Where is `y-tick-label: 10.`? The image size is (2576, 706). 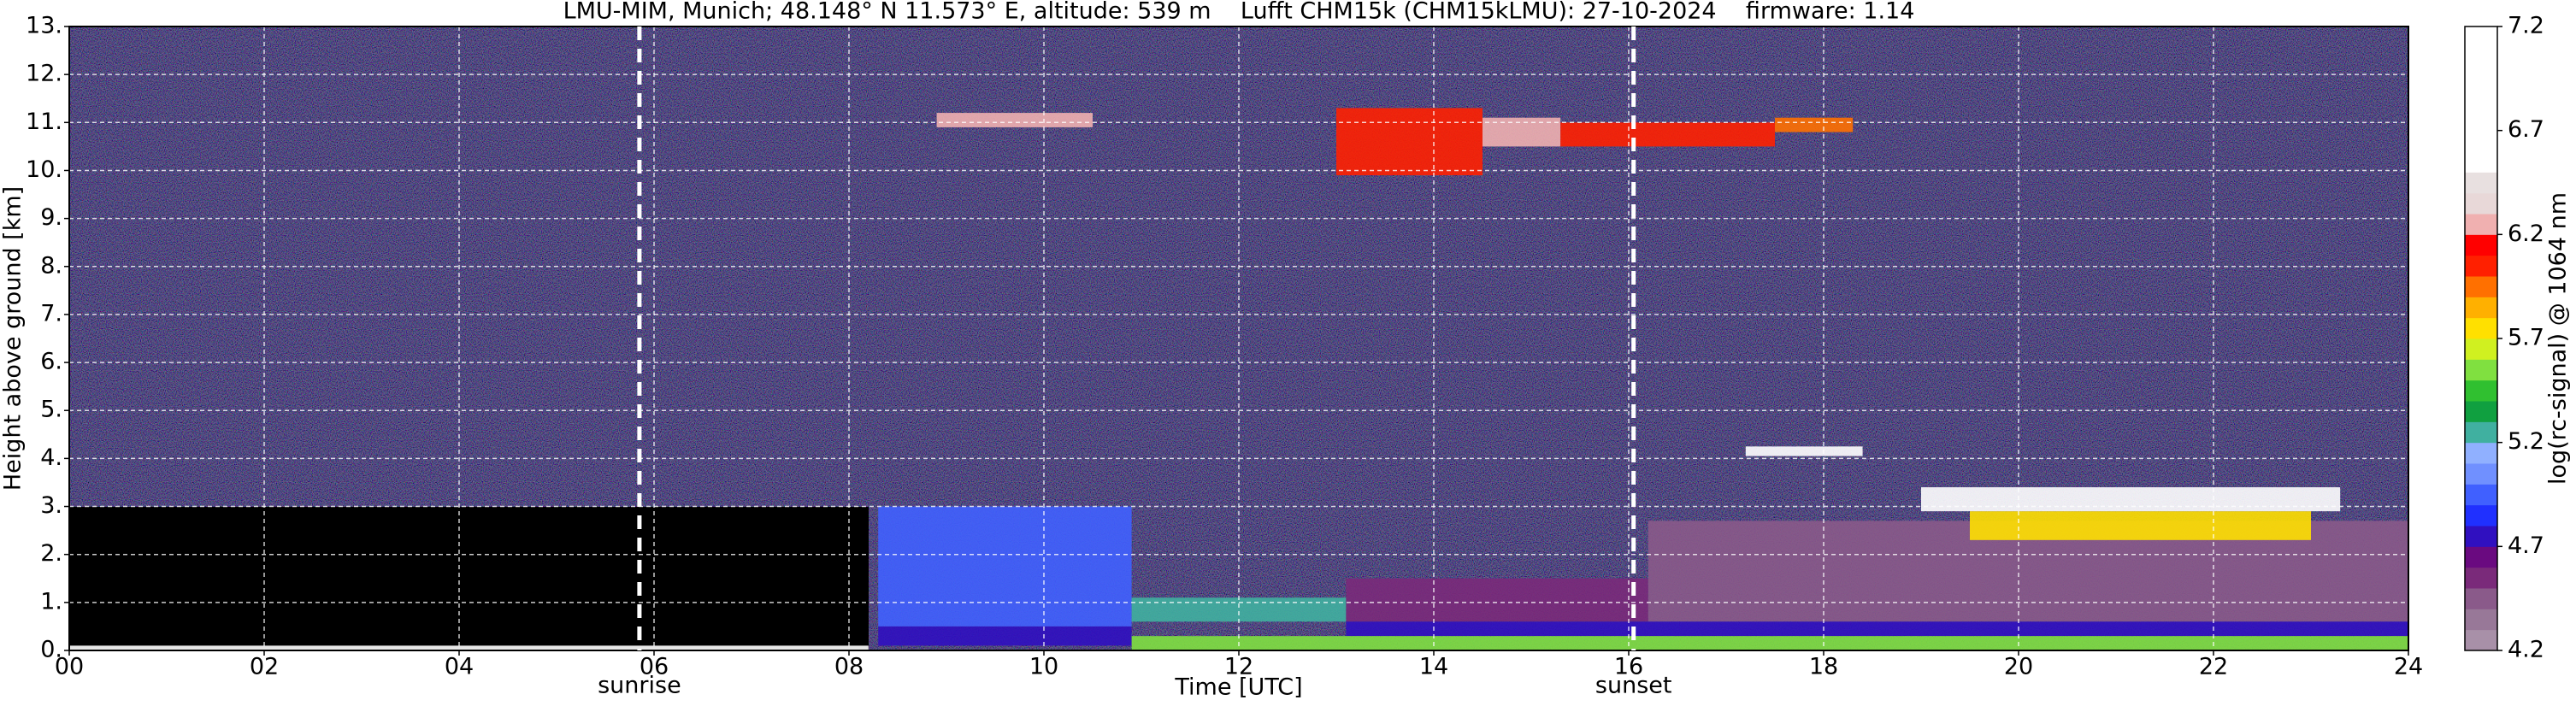 y-tick-label: 10. is located at coordinates (44, 169).